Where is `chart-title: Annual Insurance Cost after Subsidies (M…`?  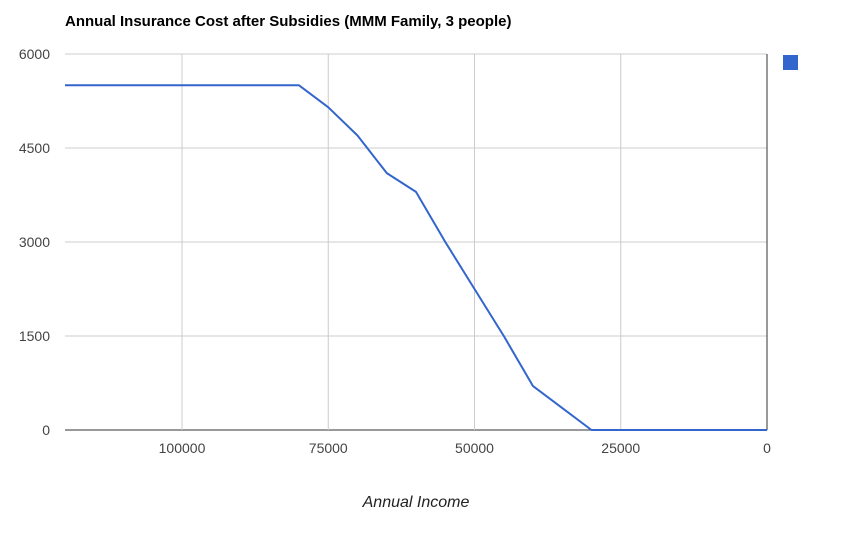 chart-title: Annual Insurance Cost after Subsidies (M… is located at coordinates (288, 21).